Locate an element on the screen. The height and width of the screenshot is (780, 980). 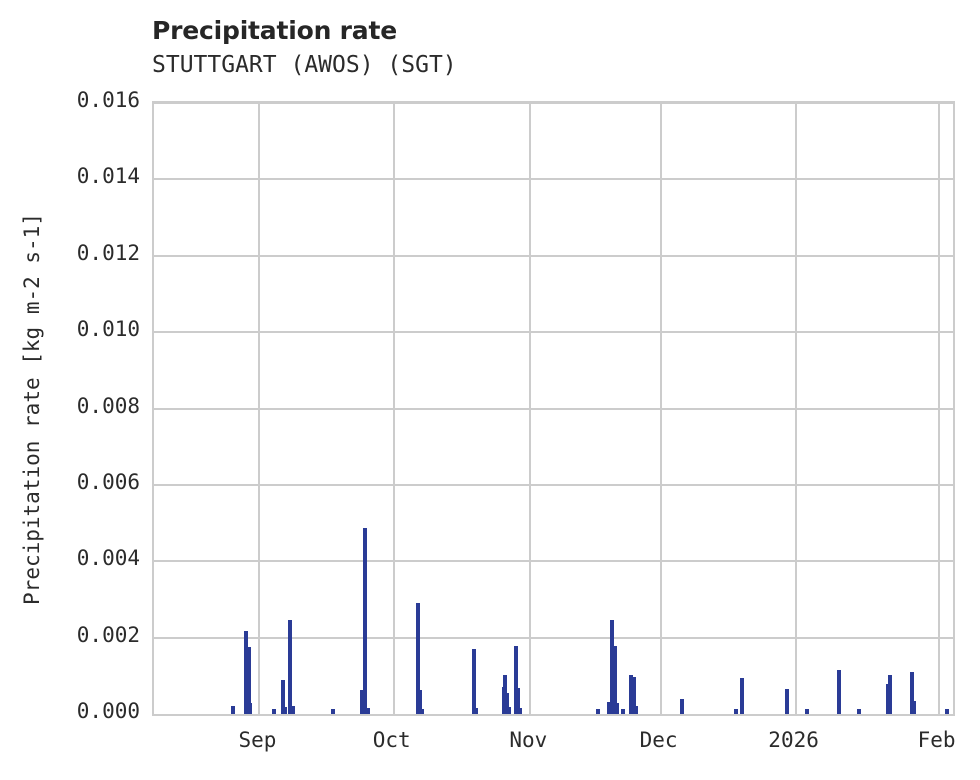
y-tick-label: 0.000 is located at coordinates (108, 711).